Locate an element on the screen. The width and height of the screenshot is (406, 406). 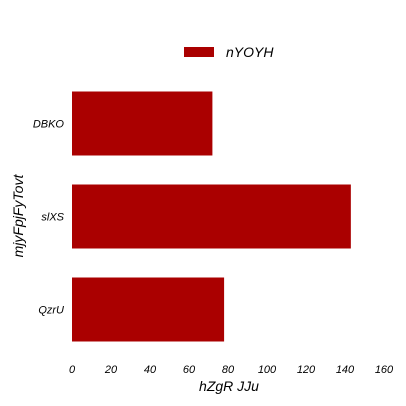
x-tick-label: 40 is located at coordinates (150, 370).